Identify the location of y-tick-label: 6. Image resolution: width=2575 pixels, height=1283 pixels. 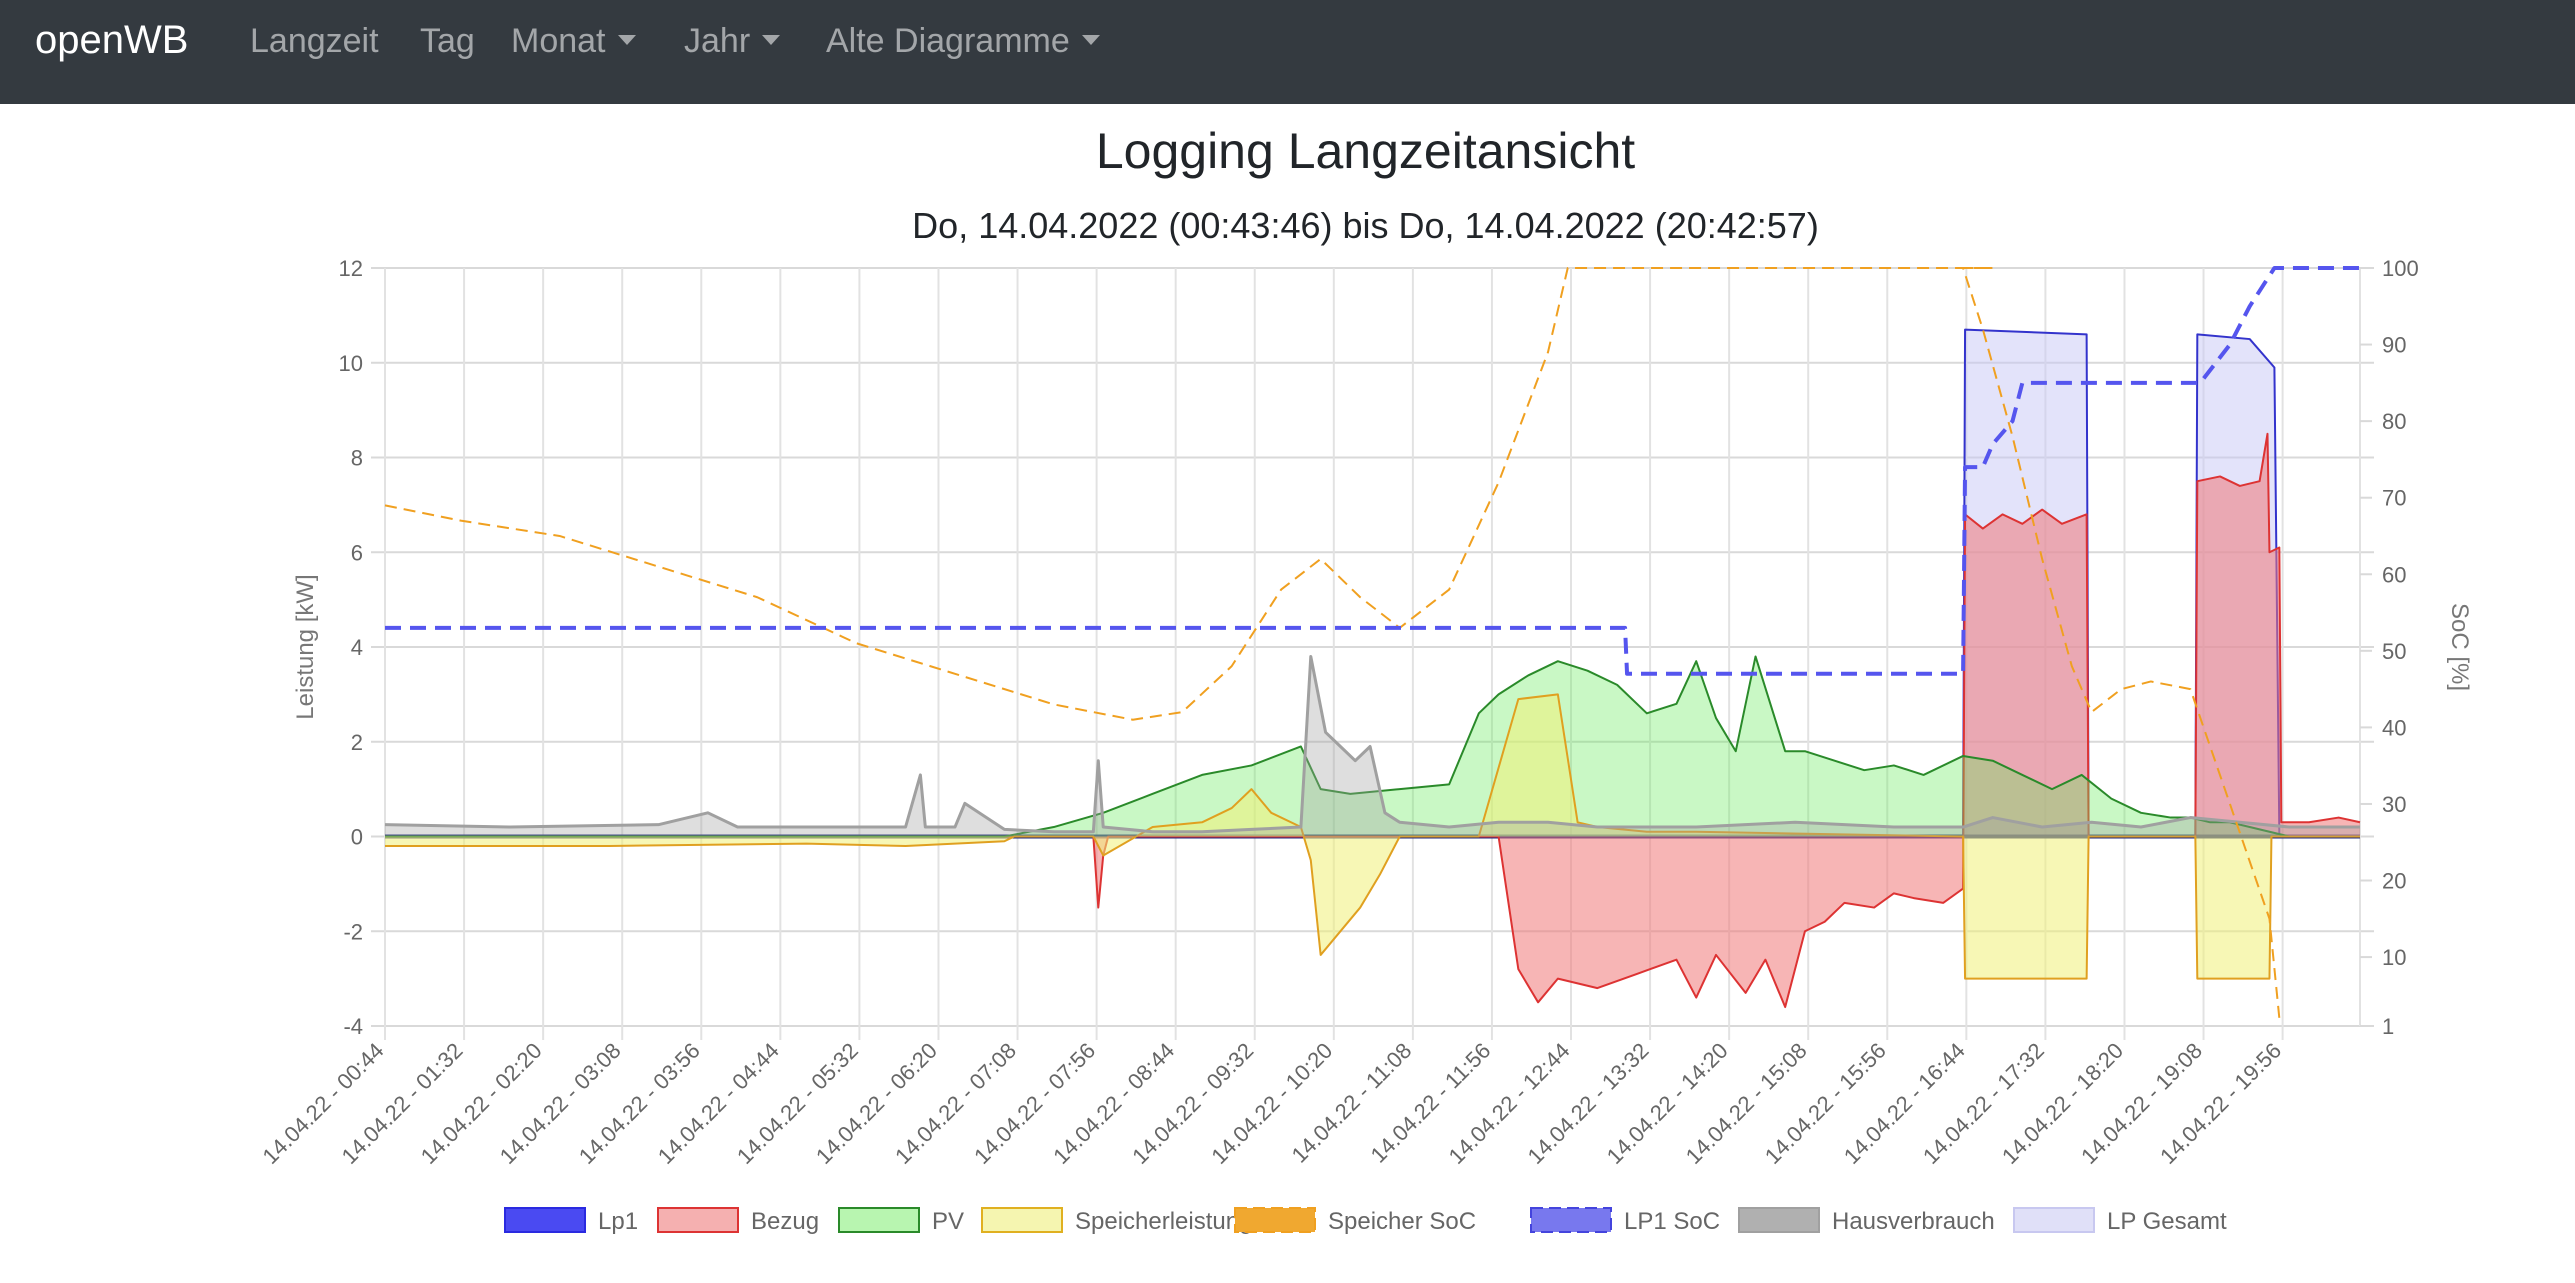
(357, 552).